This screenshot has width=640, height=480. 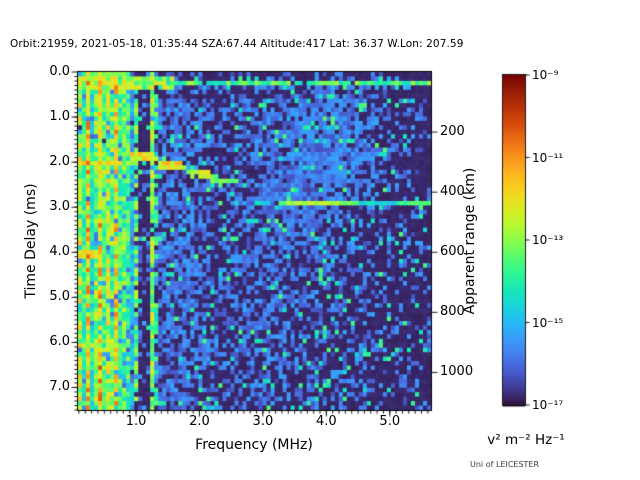 I want to click on x-tick-label: 4.0, so click(x=326, y=421).